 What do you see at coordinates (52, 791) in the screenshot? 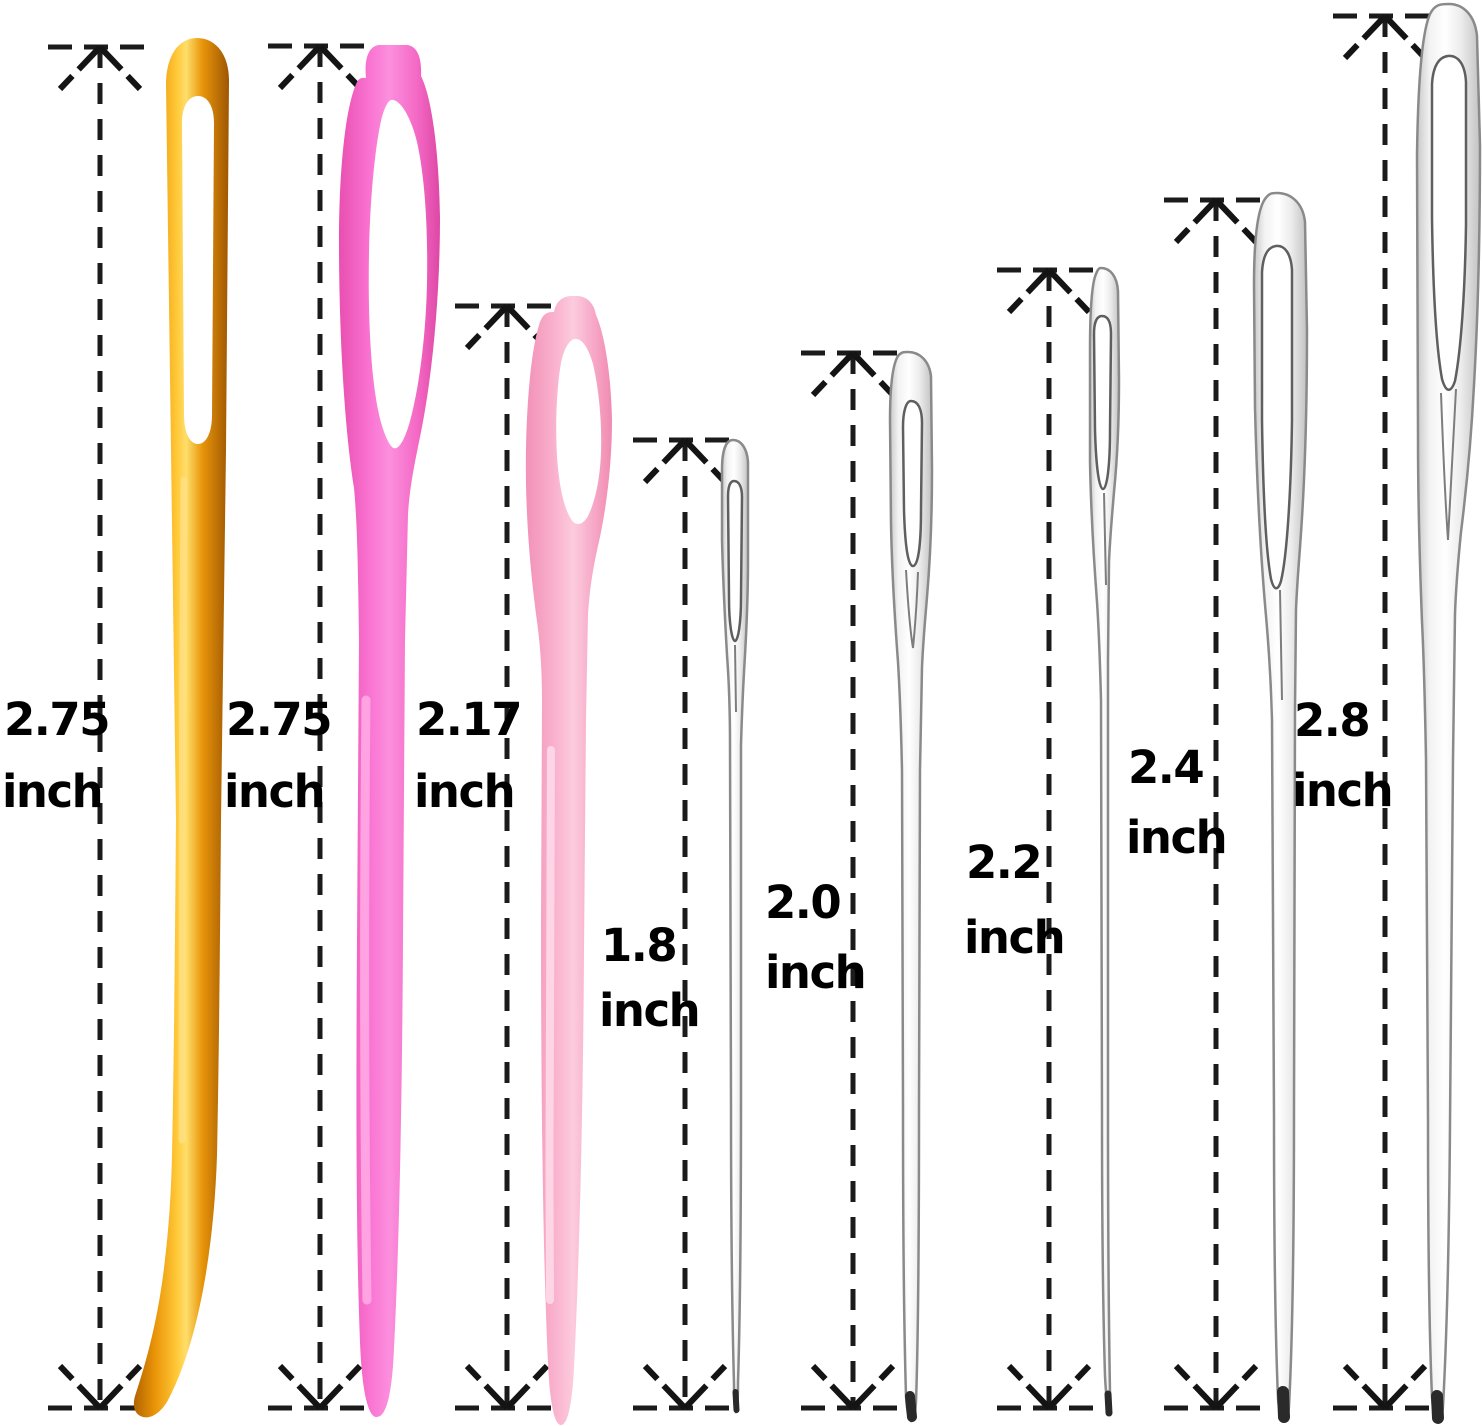
I see `size-unit-1: inch` at bounding box center [52, 791].